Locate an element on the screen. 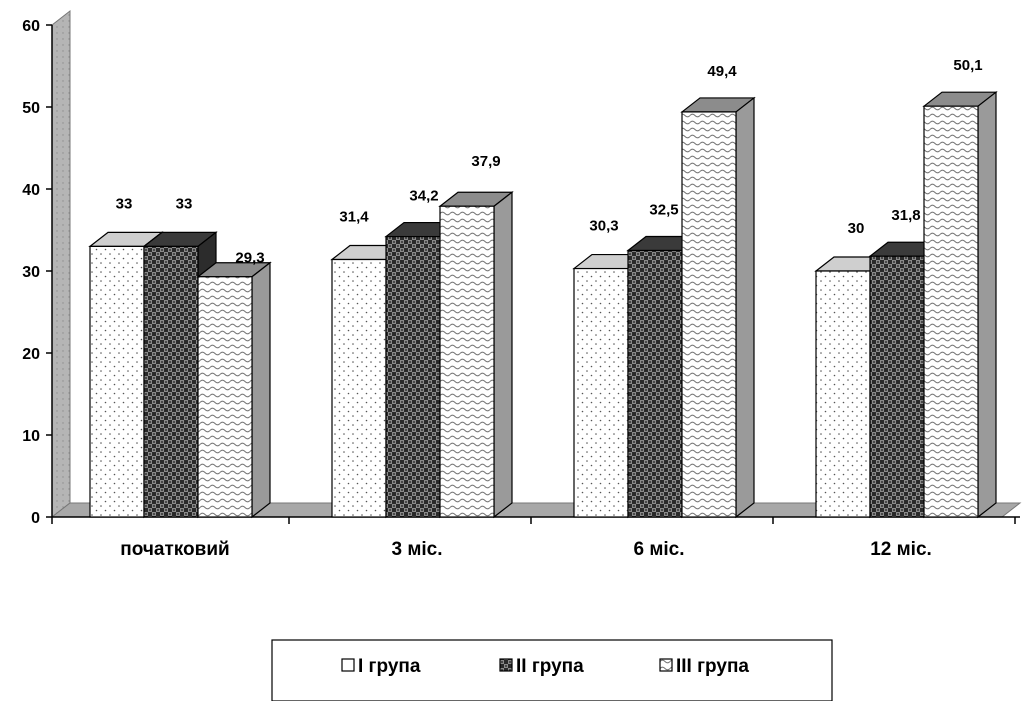  y-tick-label: 20 is located at coordinates (31, 354).